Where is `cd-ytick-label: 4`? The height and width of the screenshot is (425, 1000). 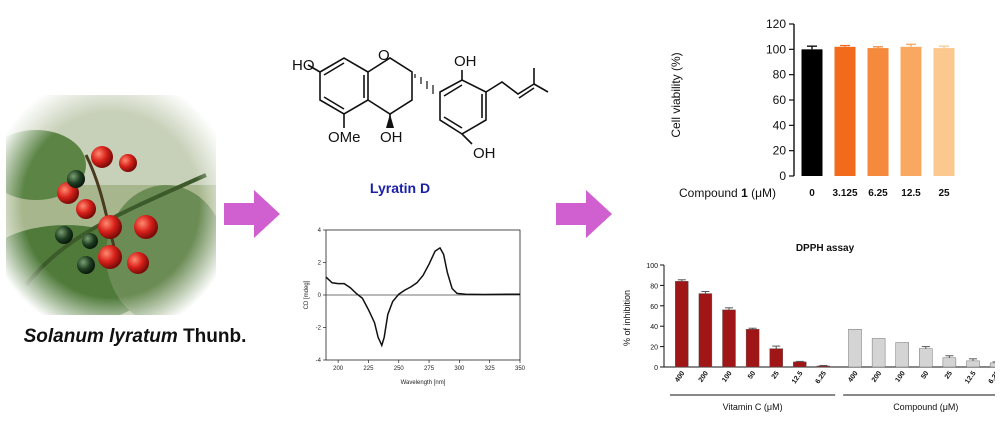 cd-ytick-label: 4 is located at coordinates (320, 231).